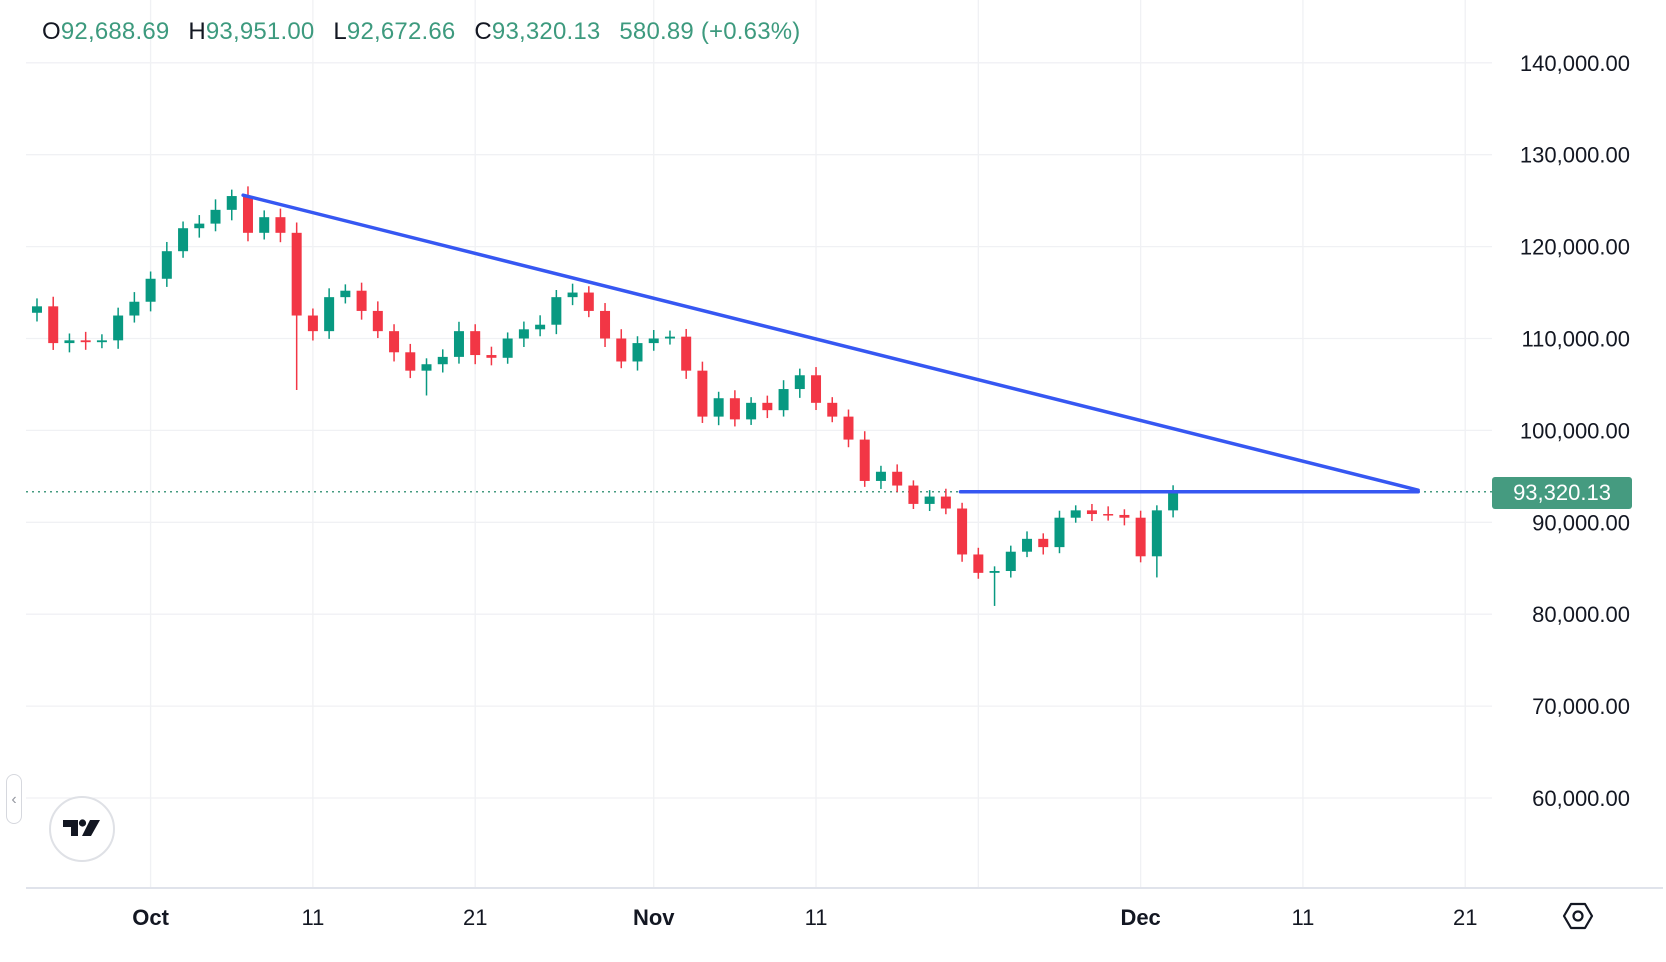 This screenshot has height=962, width=1666. I want to click on y-tick-label: 90,000.00, so click(1581, 522).